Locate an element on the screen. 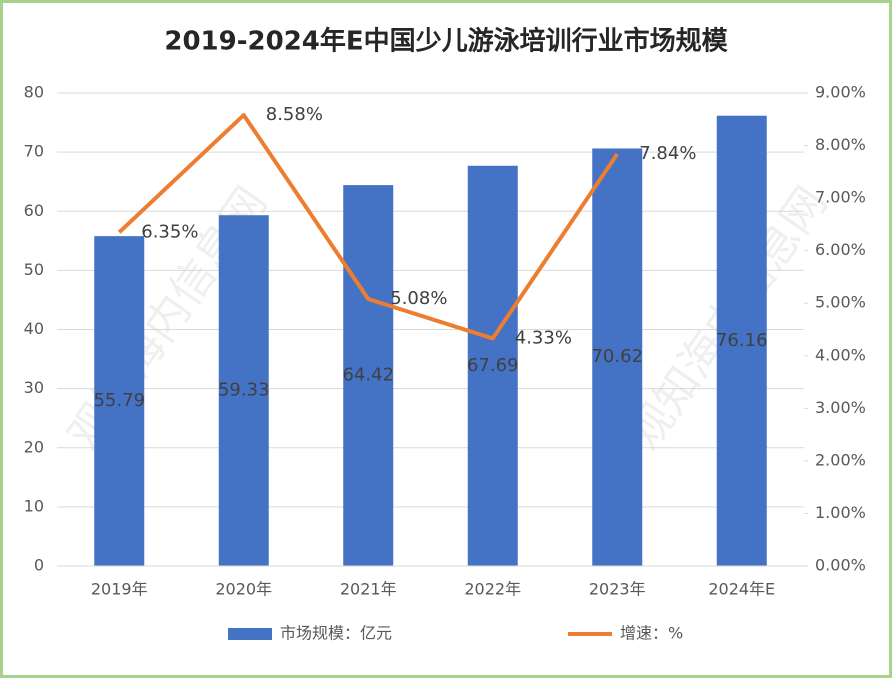 The width and height of the screenshot is (892, 678). line-value-label: 8.58% is located at coordinates (294, 114).